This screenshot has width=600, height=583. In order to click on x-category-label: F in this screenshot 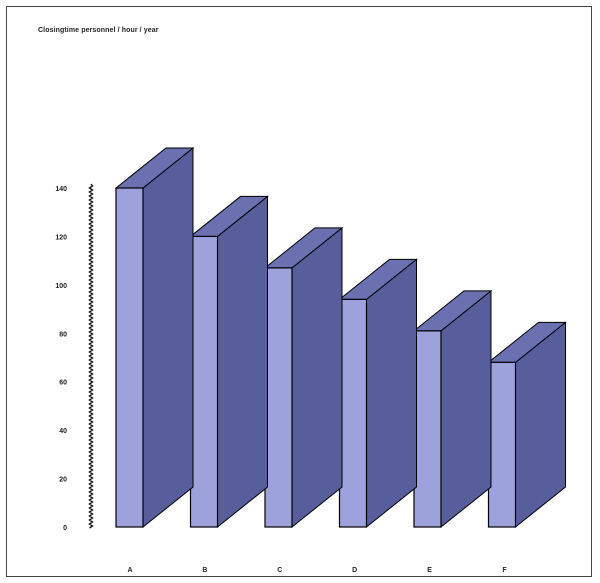, I will do `click(504, 570)`.